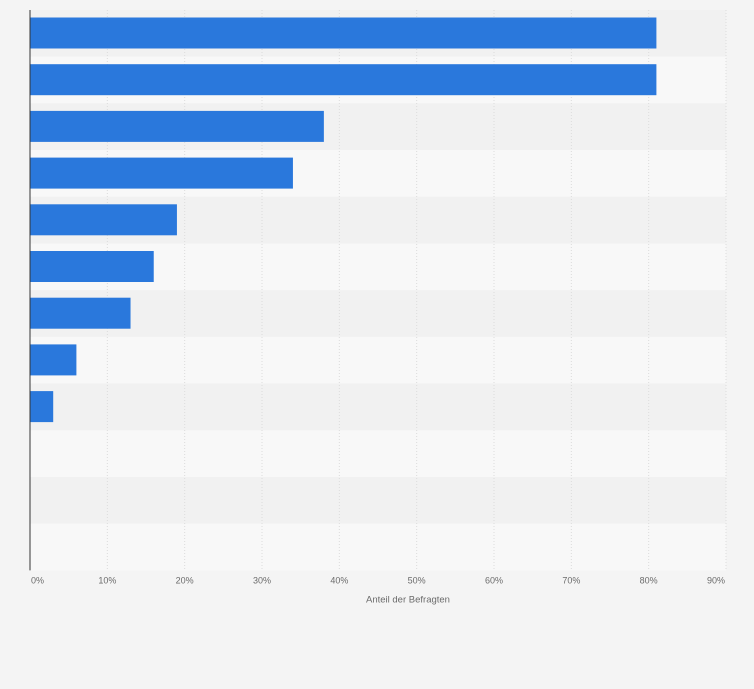 This screenshot has height=689, width=754. I want to click on x-tick-label: 20%, so click(185, 580).